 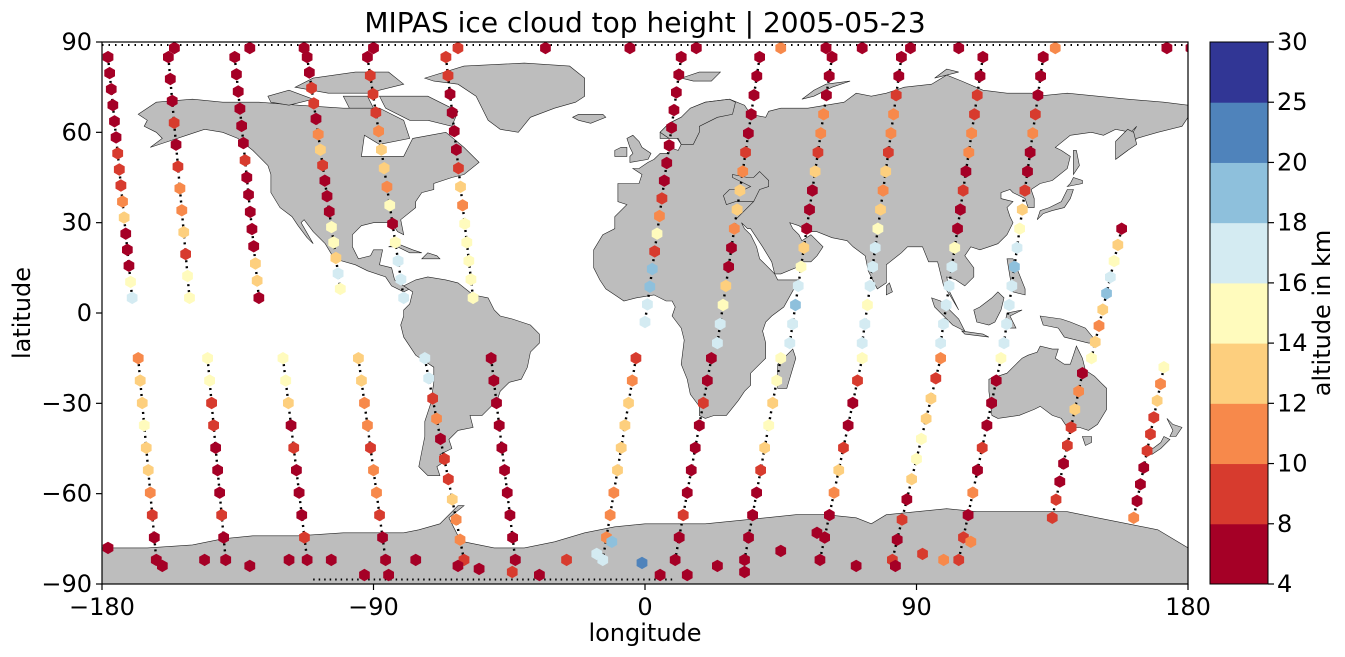 What do you see at coordinates (216, 459) in the screenshot?
I see `orbit-track-1-s` at bounding box center [216, 459].